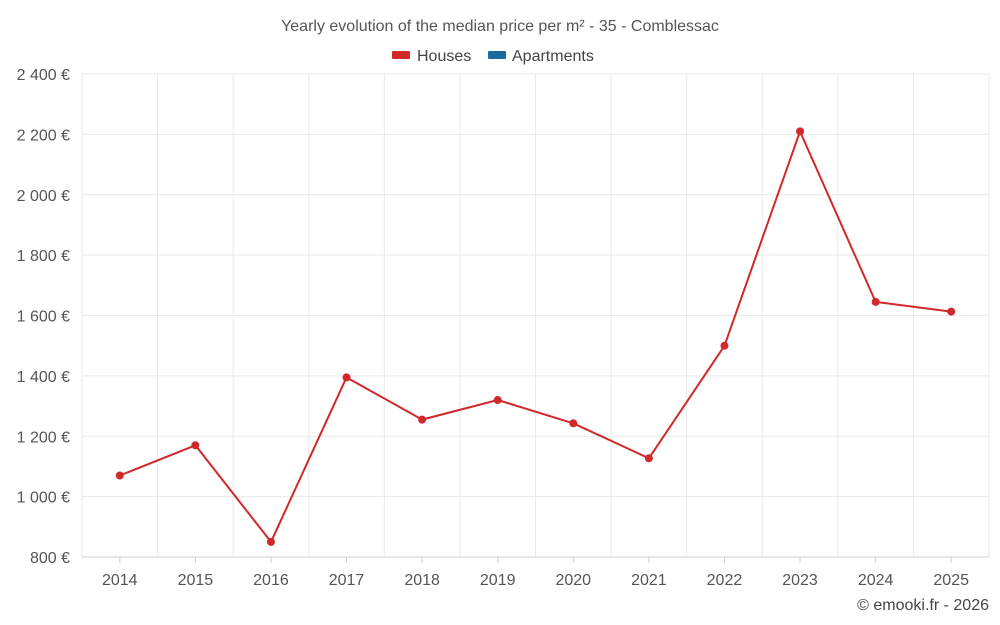 This screenshot has height=625, width=1000. Describe the element at coordinates (43, 135) in the screenshot. I see `y-tick-label: 2 200 €` at that location.